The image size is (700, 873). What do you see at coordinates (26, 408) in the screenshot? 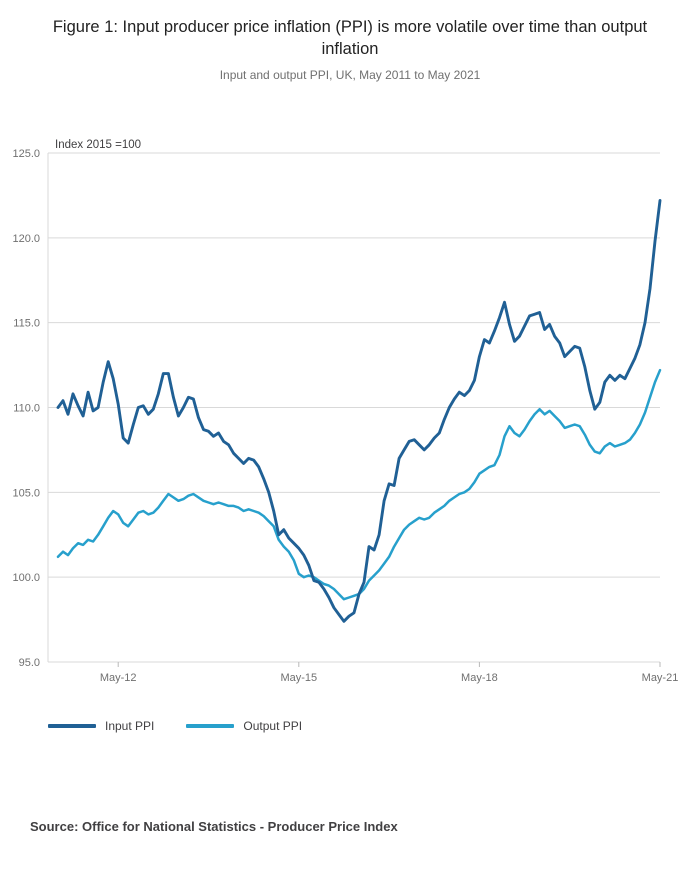
I see `y-tick-label: 110.0` at bounding box center [26, 408].